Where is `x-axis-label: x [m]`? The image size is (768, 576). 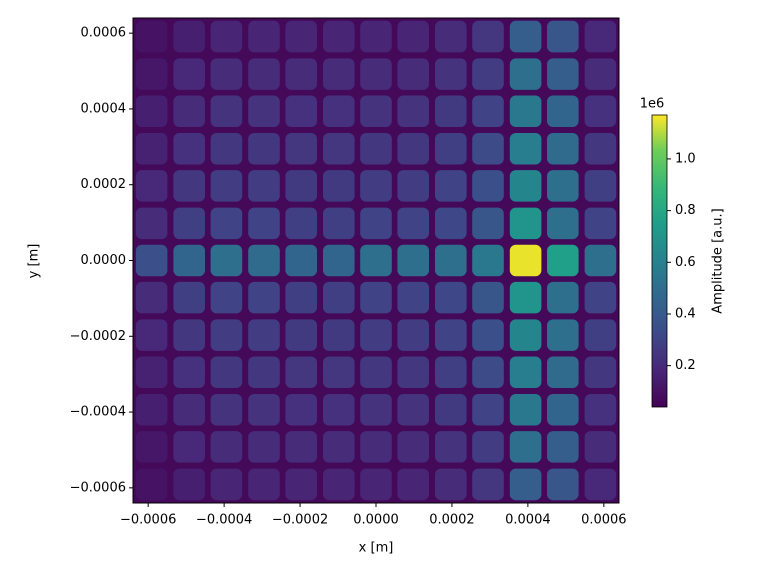 x-axis-label: x [m] is located at coordinates (376, 548).